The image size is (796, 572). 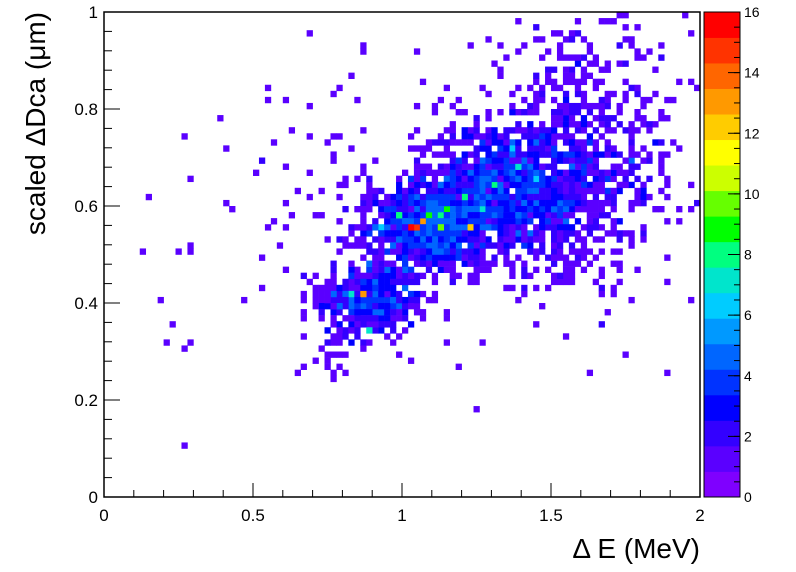 I want to click on z-tick-label: 2, so click(x=748, y=436).